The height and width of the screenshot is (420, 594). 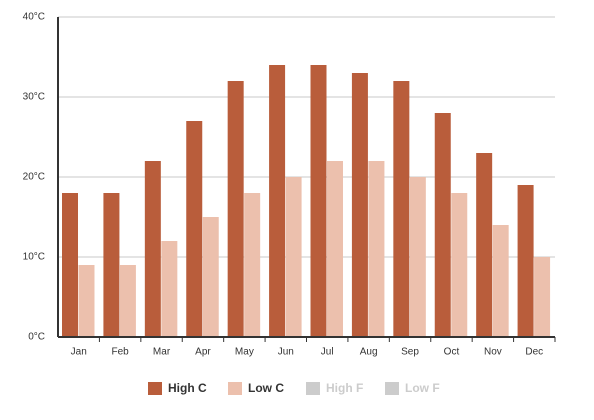 What do you see at coordinates (369, 352) in the screenshot?
I see `x-tick-label: Aug` at bounding box center [369, 352].